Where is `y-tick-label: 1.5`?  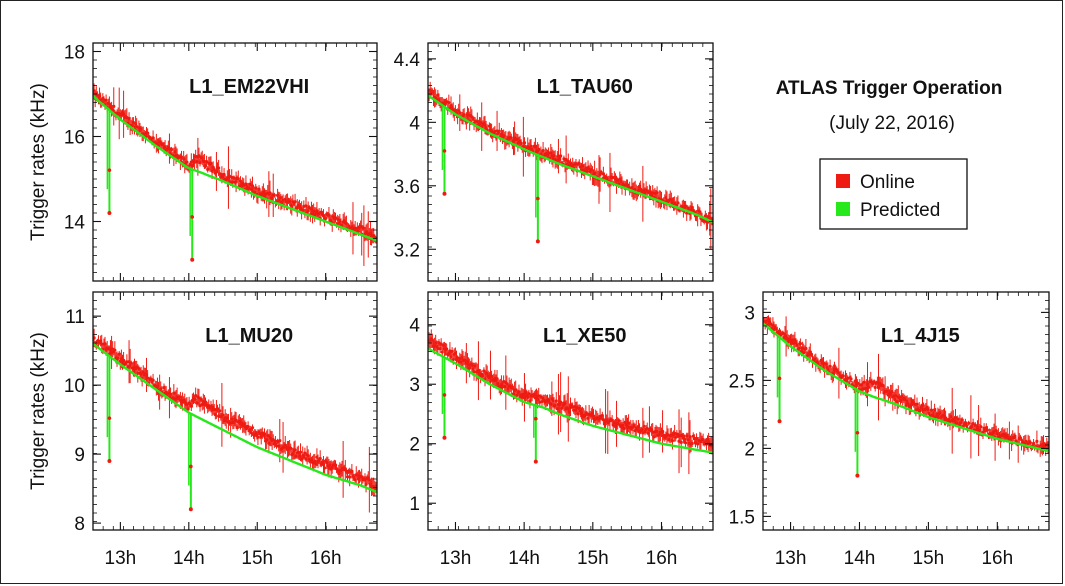
y-tick-label: 1.5 is located at coordinates (742, 517).